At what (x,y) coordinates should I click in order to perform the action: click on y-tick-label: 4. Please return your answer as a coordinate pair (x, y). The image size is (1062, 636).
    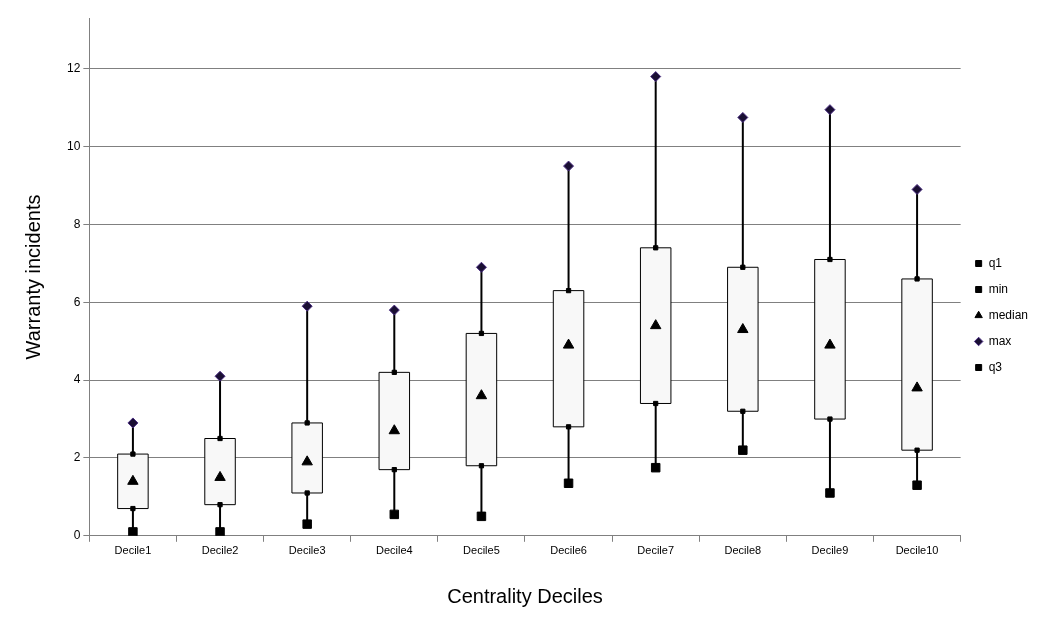
    Looking at the image, I should click on (77, 379).